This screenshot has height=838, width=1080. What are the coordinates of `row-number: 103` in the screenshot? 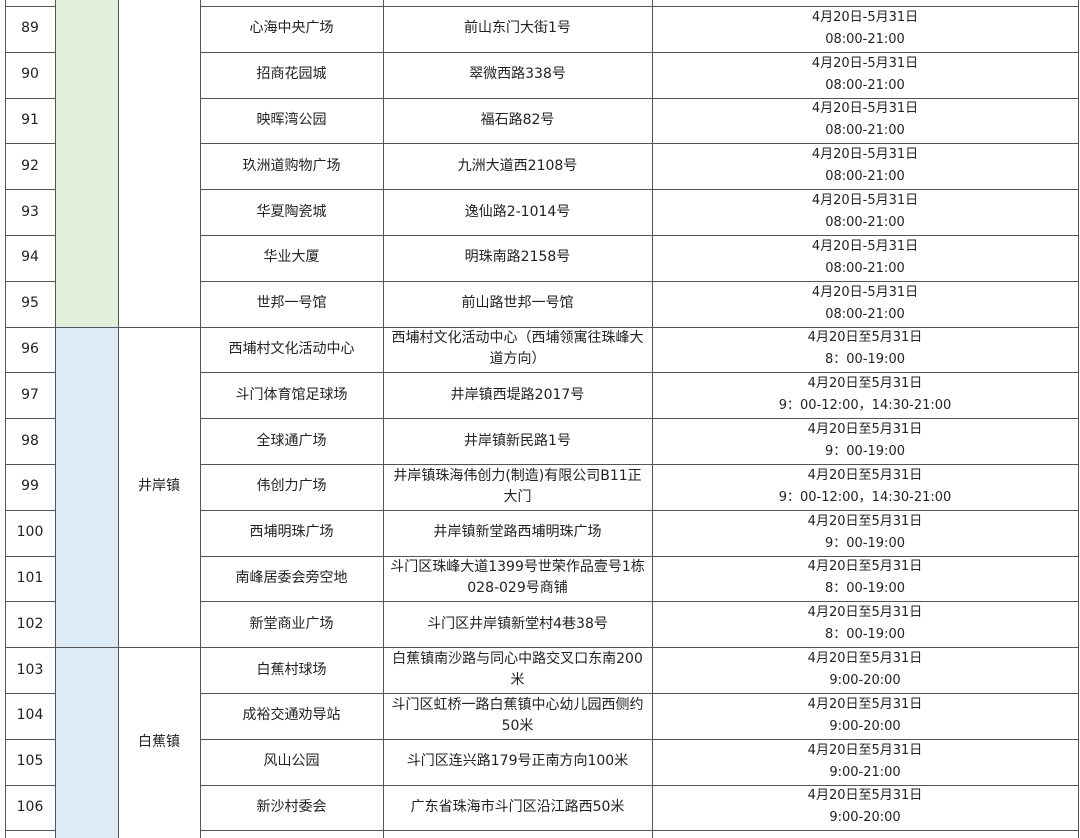 It's located at (30, 669).